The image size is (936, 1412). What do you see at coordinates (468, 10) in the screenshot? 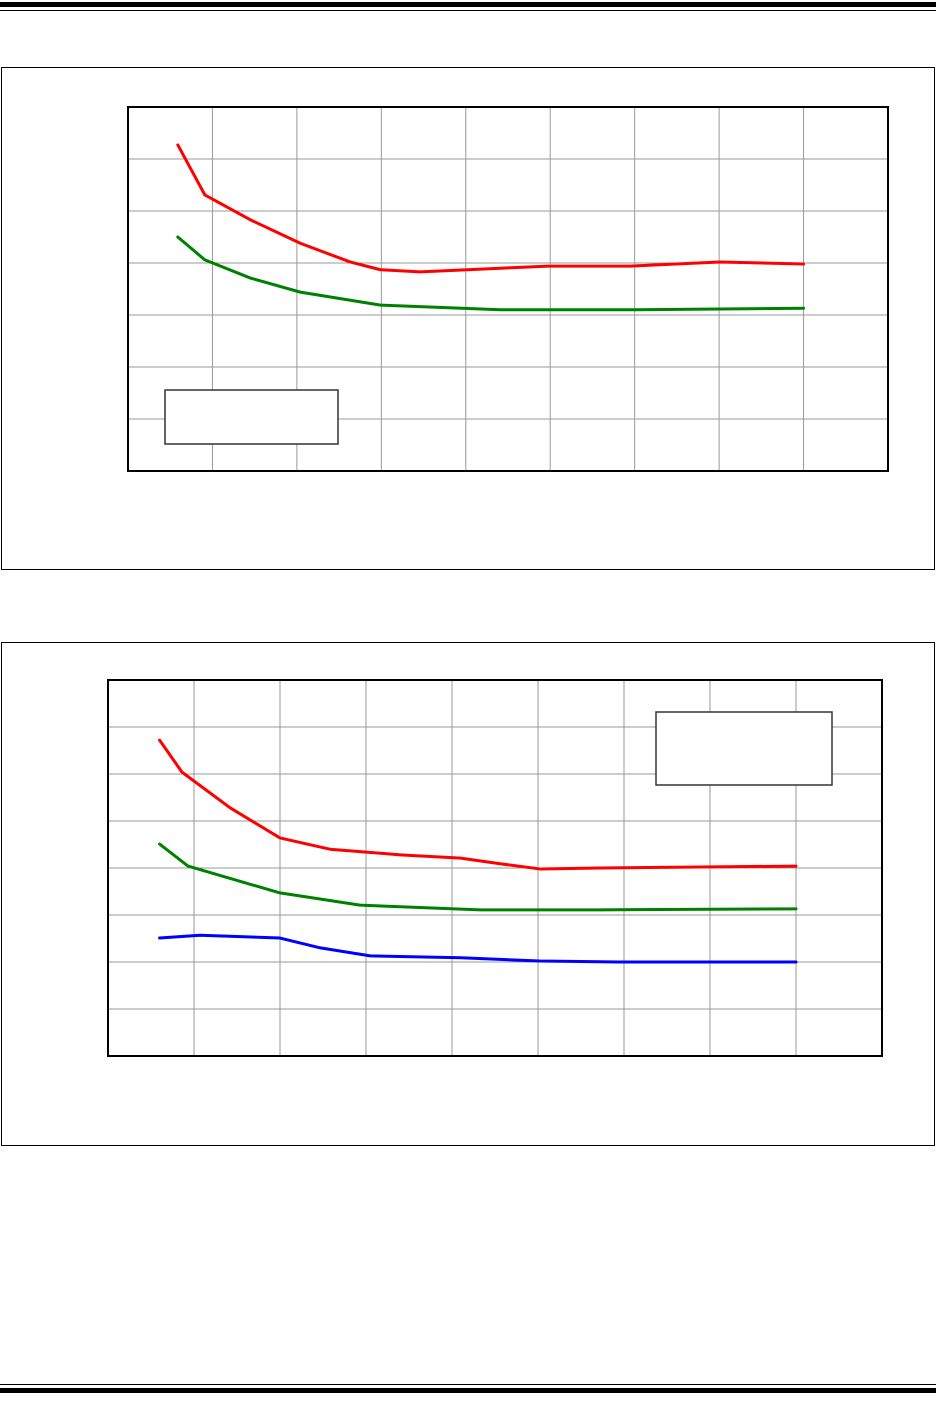
I see `header-rule-thin` at bounding box center [468, 10].